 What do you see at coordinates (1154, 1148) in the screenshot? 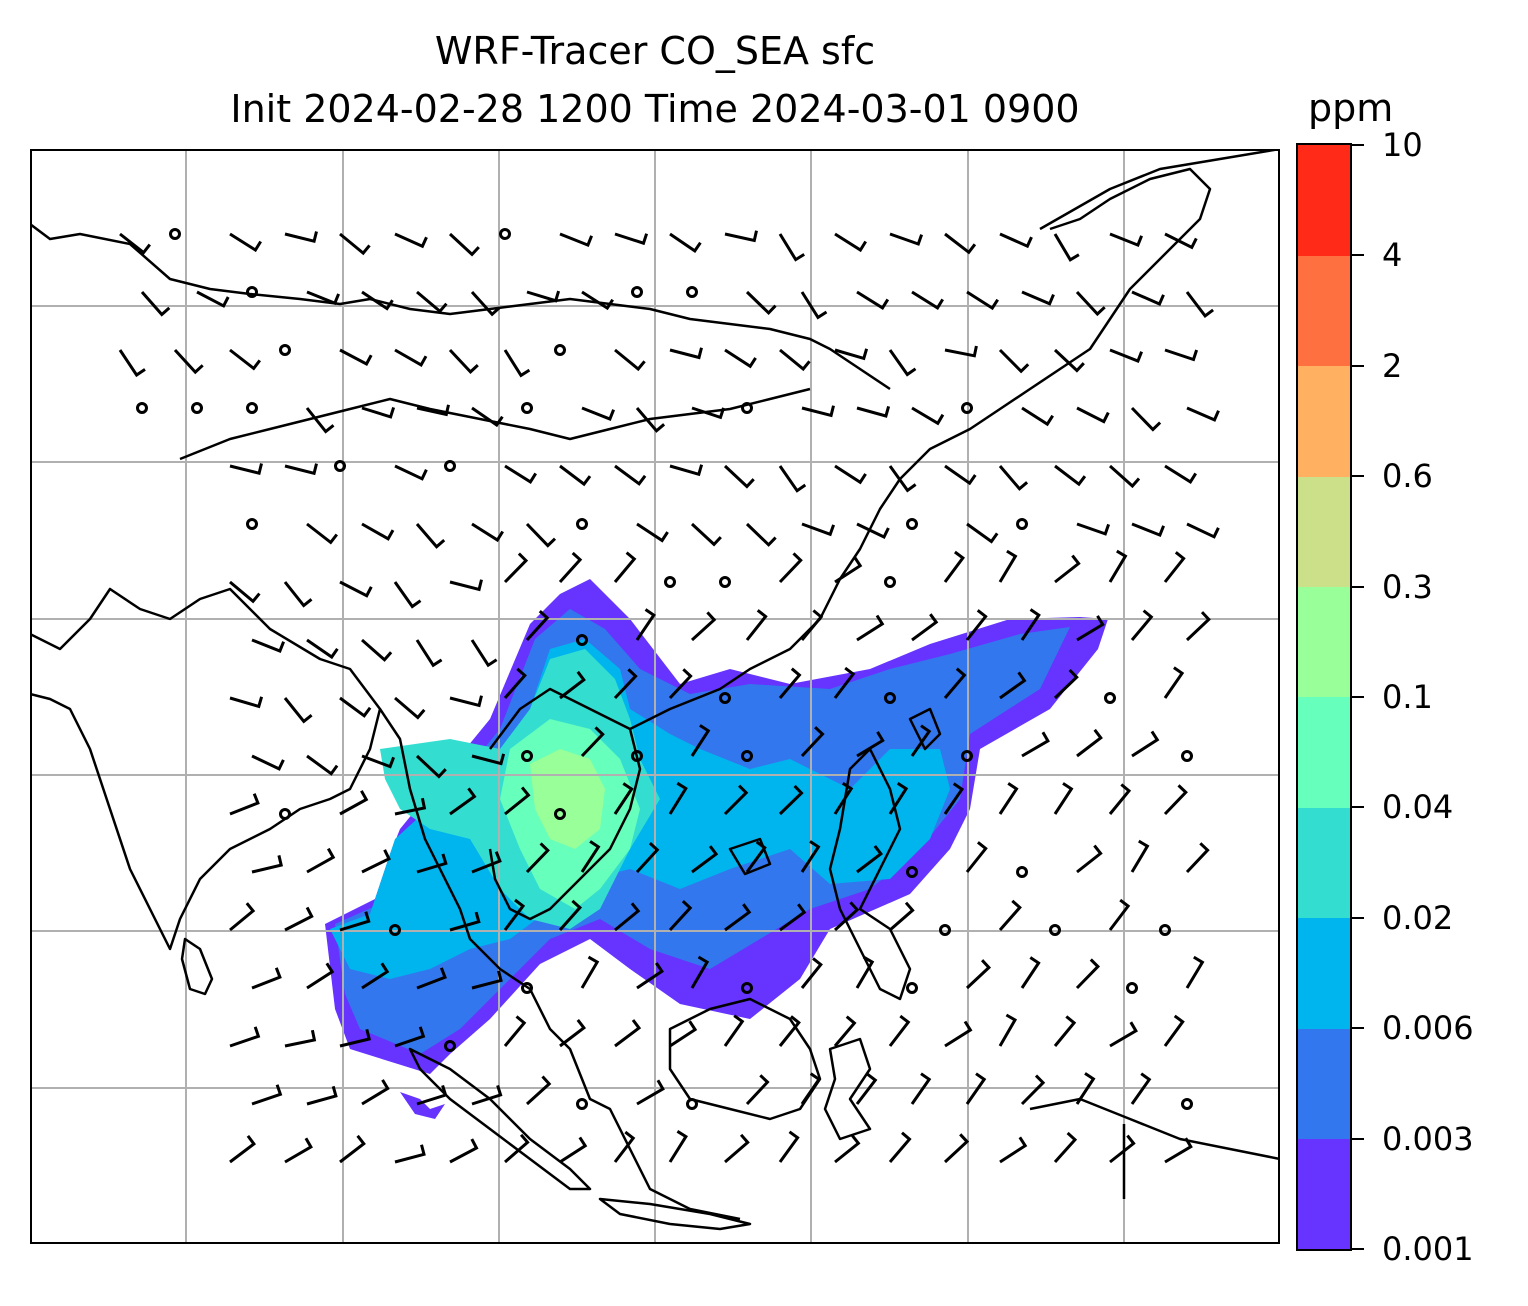
I see `coastline-new-guinea` at bounding box center [1154, 1148].